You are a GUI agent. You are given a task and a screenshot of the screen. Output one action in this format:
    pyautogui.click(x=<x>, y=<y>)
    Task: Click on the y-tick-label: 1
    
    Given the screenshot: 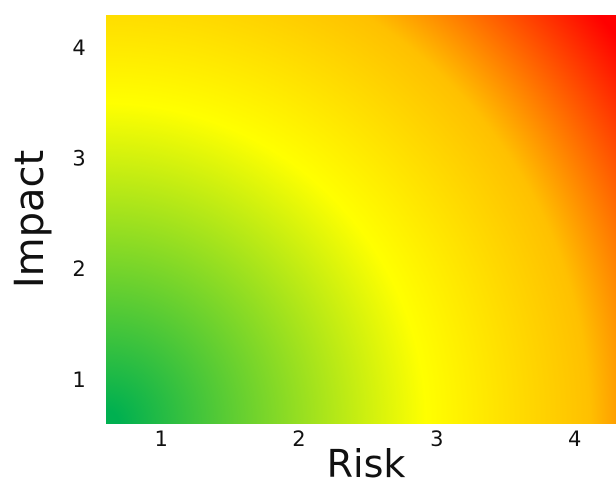 What is the action you would take?
    pyautogui.click(x=78, y=380)
    